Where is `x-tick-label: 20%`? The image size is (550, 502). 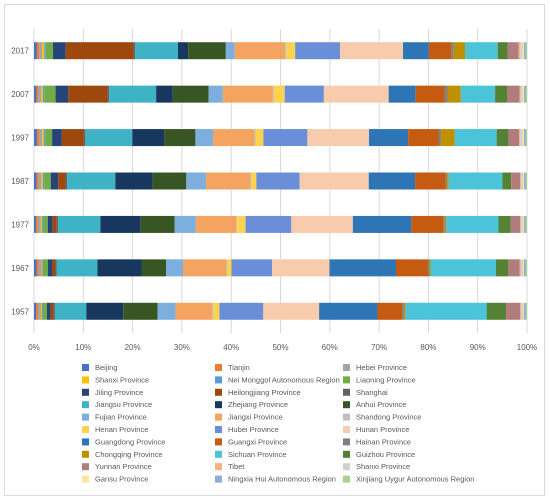 x-tick-label: 20% is located at coordinates (133, 347).